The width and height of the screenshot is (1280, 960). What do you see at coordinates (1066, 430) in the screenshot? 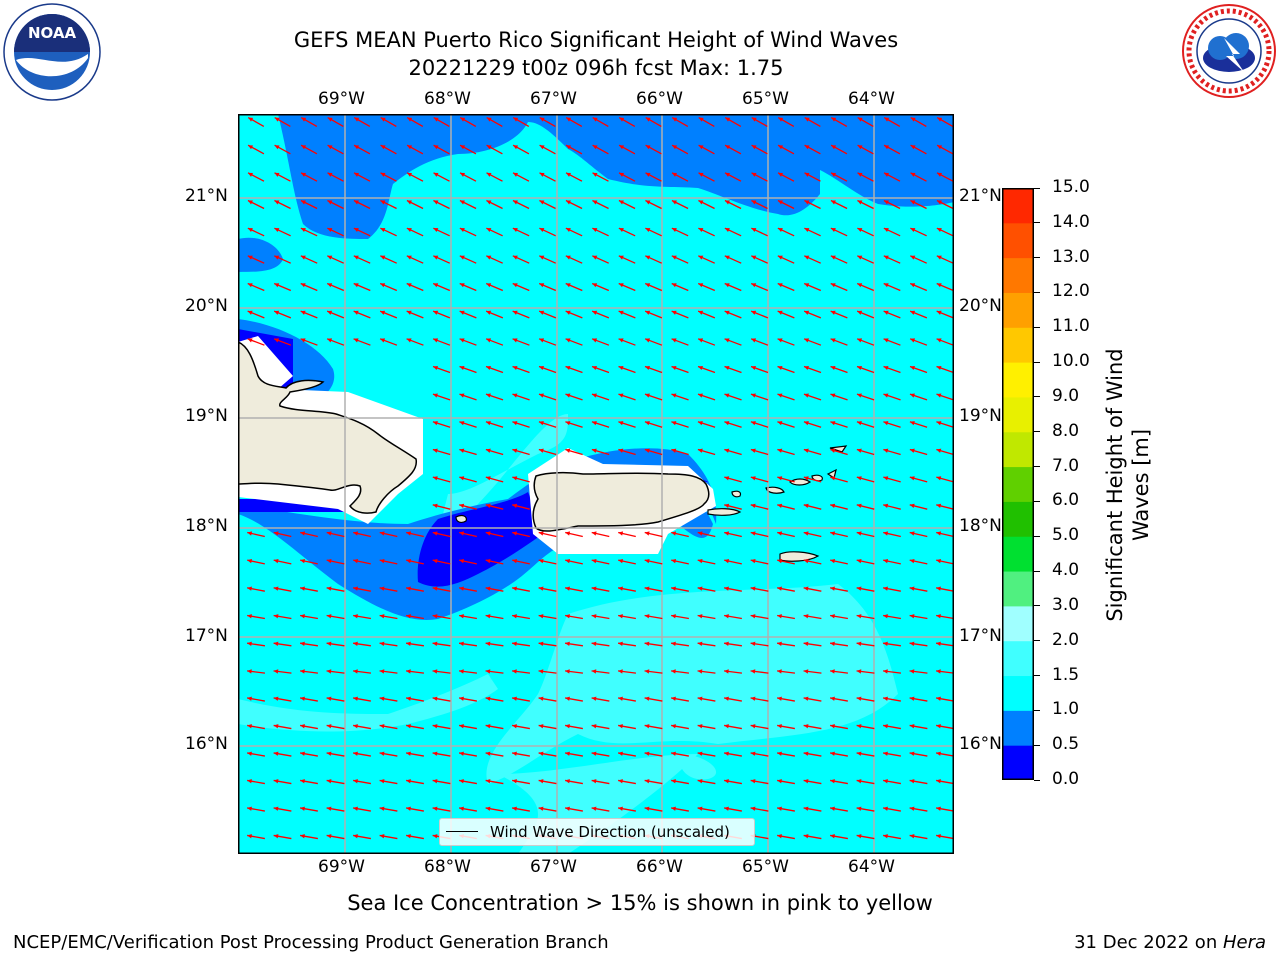
I see `colorbar-tick-label: 8.0` at bounding box center [1066, 430].